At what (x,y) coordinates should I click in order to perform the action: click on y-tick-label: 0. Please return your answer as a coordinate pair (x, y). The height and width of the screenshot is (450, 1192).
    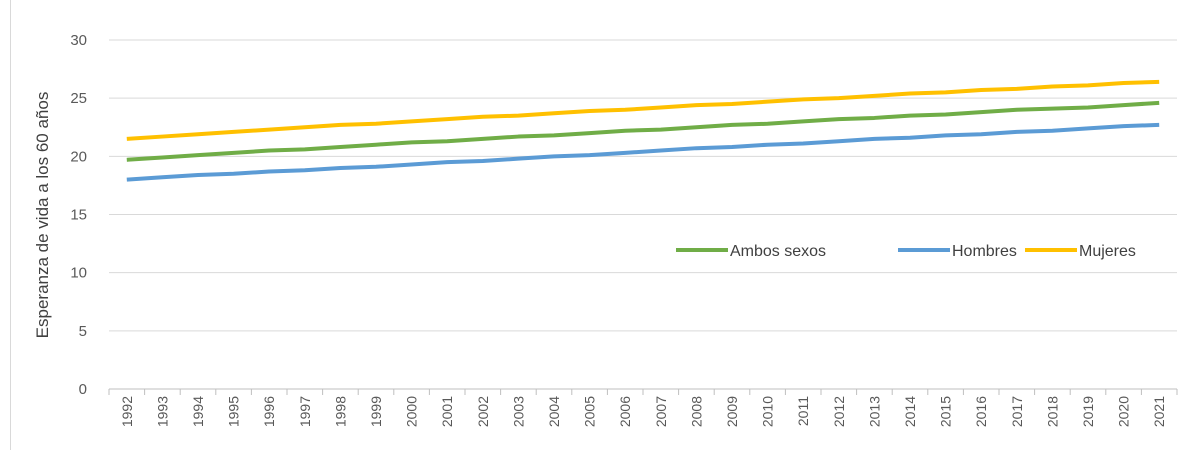
    Looking at the image, I should click on (83, 389).